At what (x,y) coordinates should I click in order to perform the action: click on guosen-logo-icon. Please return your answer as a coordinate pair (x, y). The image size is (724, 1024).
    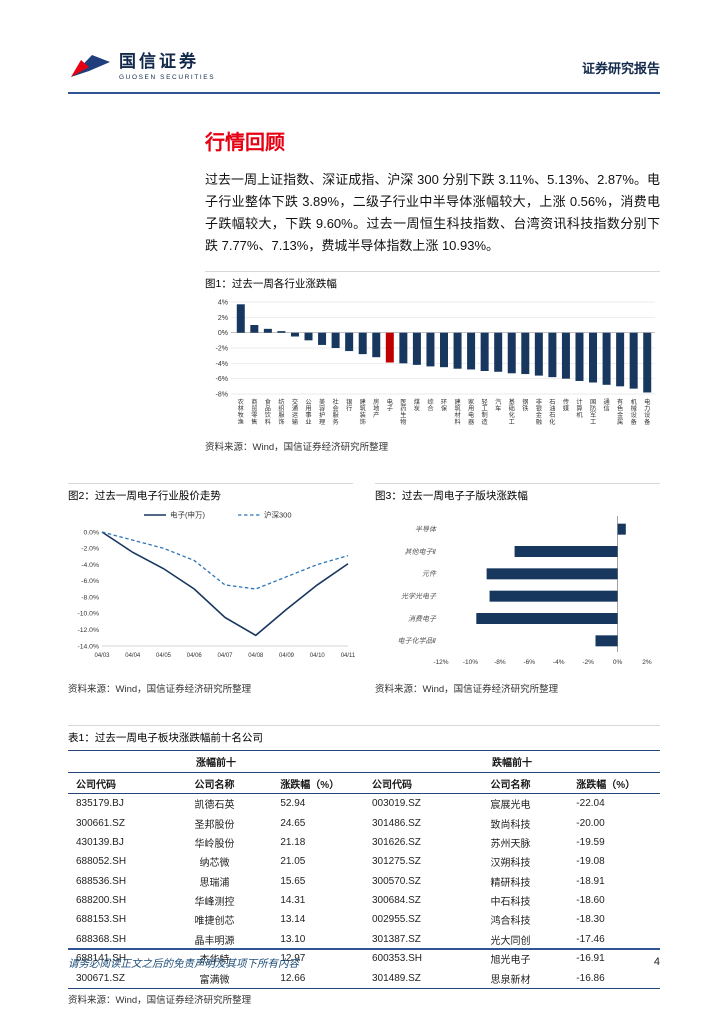
    Looking at the image, I should click on (90, 66).